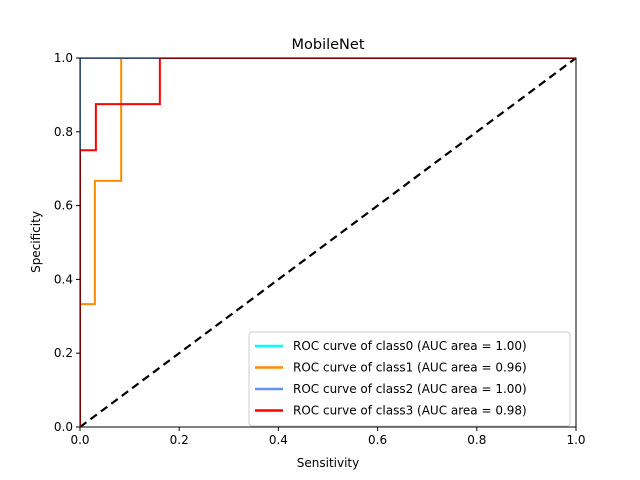 The height and width of the screenshot is (480, 640). What do you see at coordinates (410, 411) in the screenshot?
I see `legend-label-class3: ROC curve of class3 (AUC area = 0.98)` at bounding box center [410, 411].